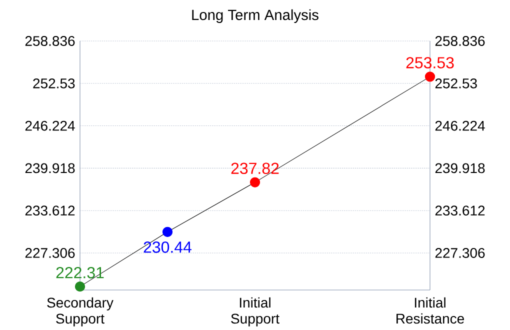  What do you see at coordinates (460, 253) in the screenshot?
I see `y2-tick-label: 227.306` at bounding box center [460, 253].